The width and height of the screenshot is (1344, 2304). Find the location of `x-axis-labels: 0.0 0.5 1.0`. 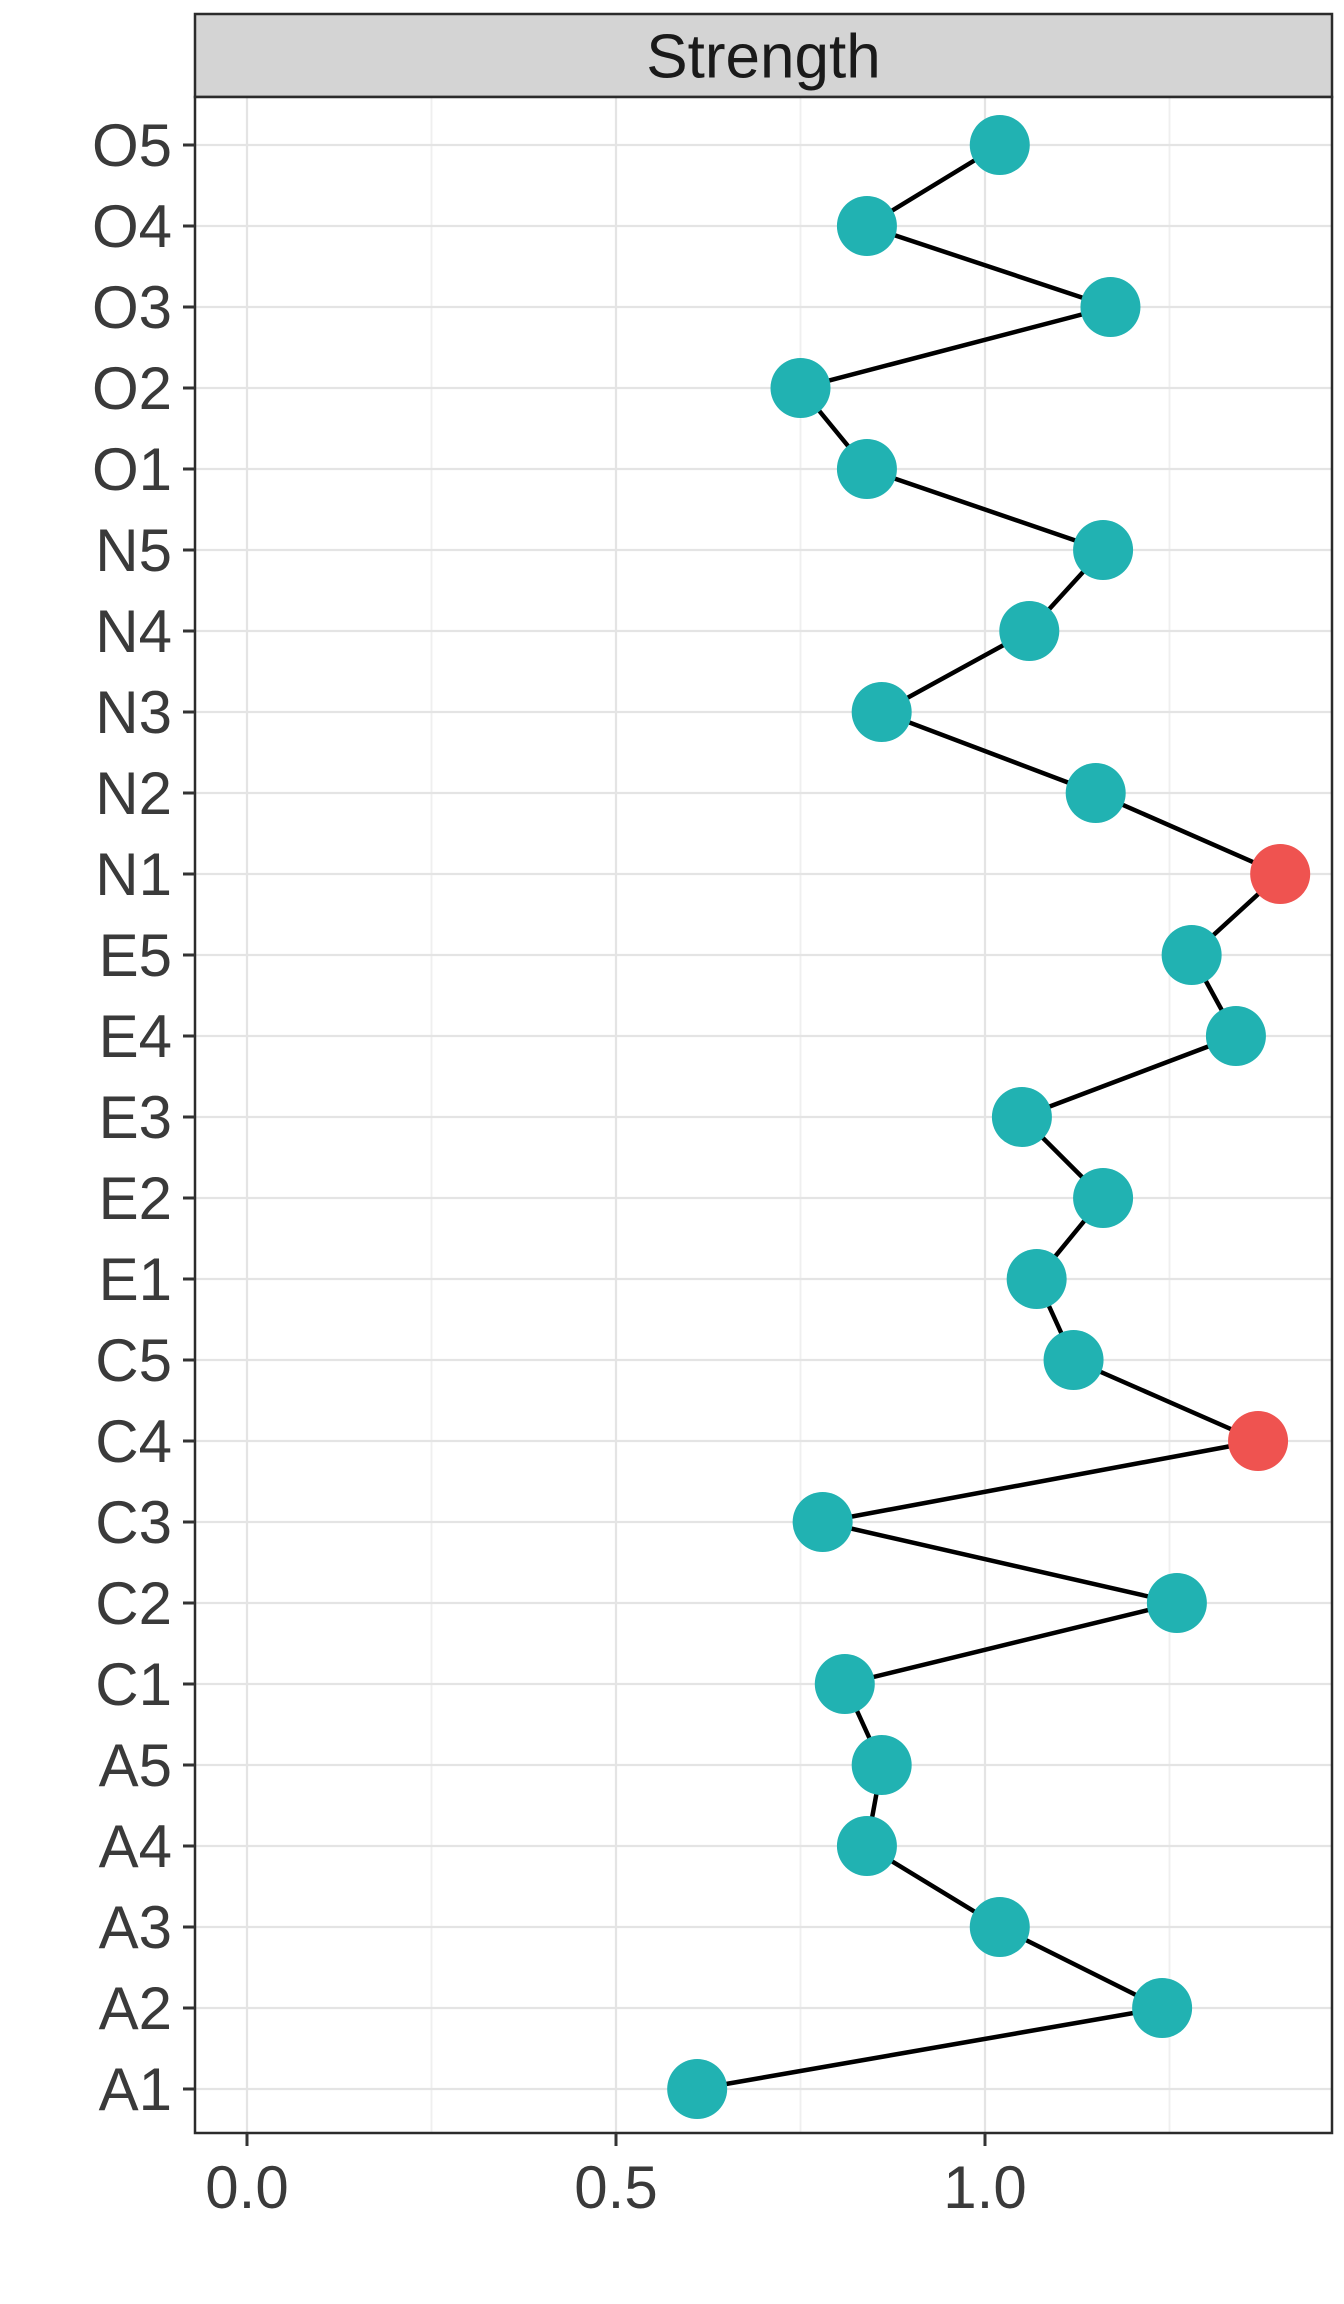

x-axis-labels: 0.0 0.5 1.0 is located at coordinates (615, 2187).